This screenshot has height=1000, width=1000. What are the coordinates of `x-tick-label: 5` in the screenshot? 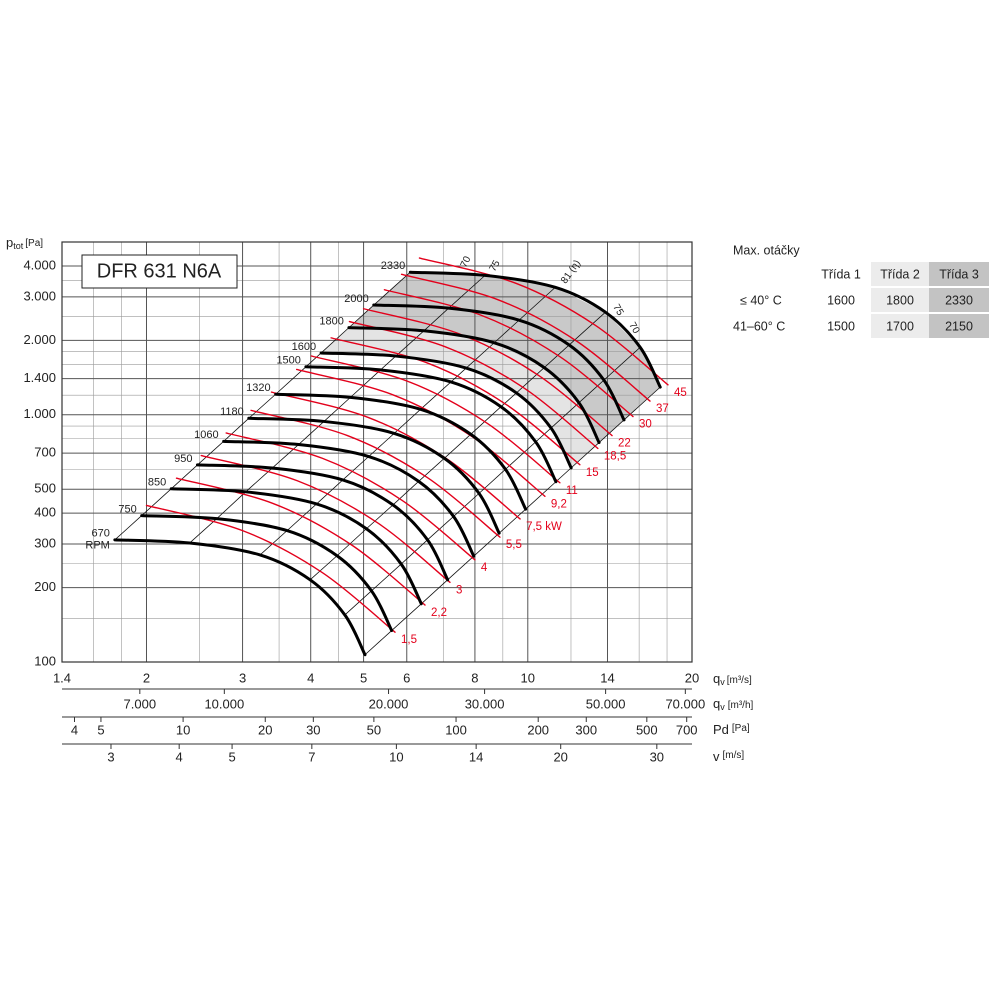 It's located at (363, 677).